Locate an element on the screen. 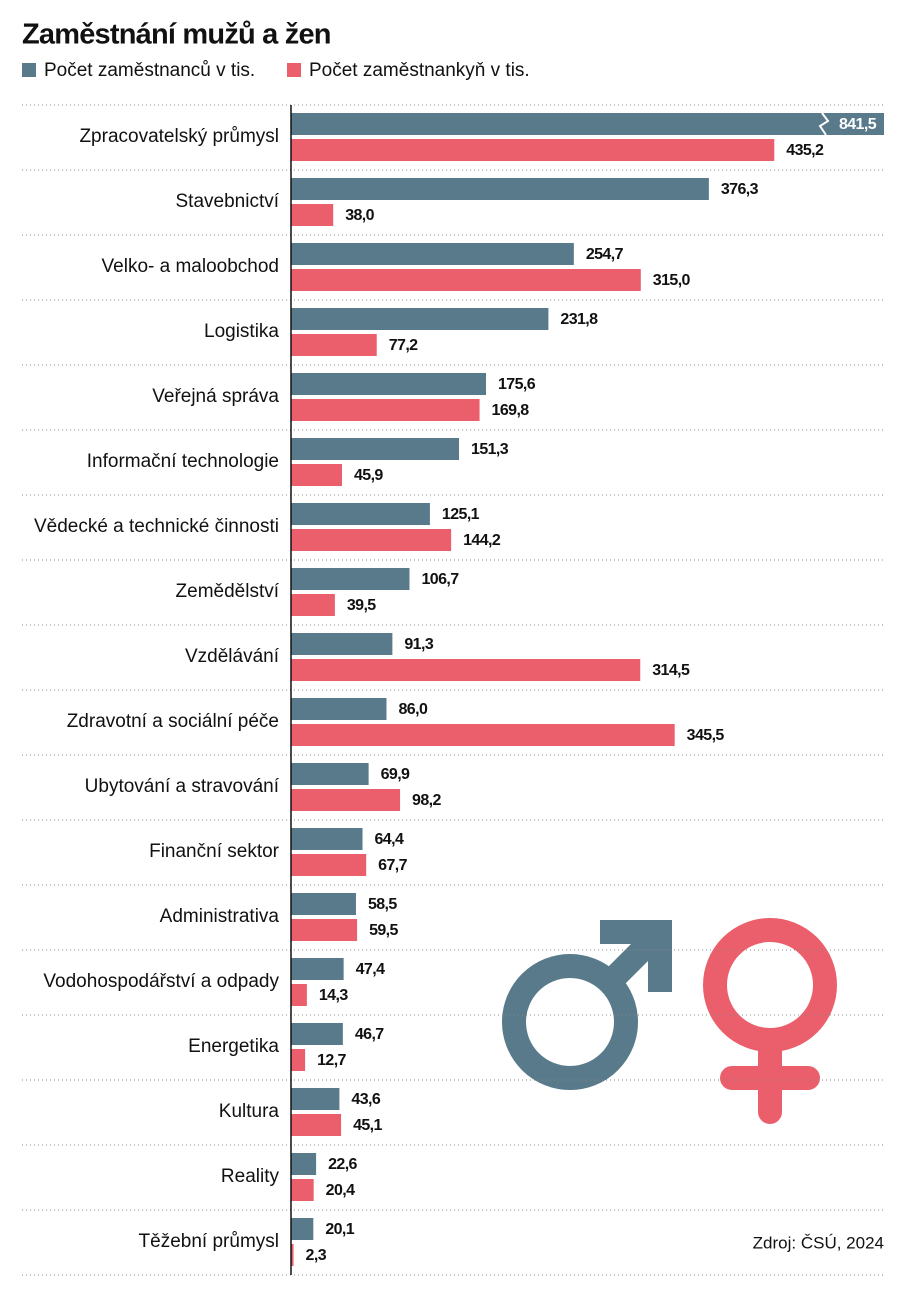  male-symbol is located at coordinates (587, 1005).